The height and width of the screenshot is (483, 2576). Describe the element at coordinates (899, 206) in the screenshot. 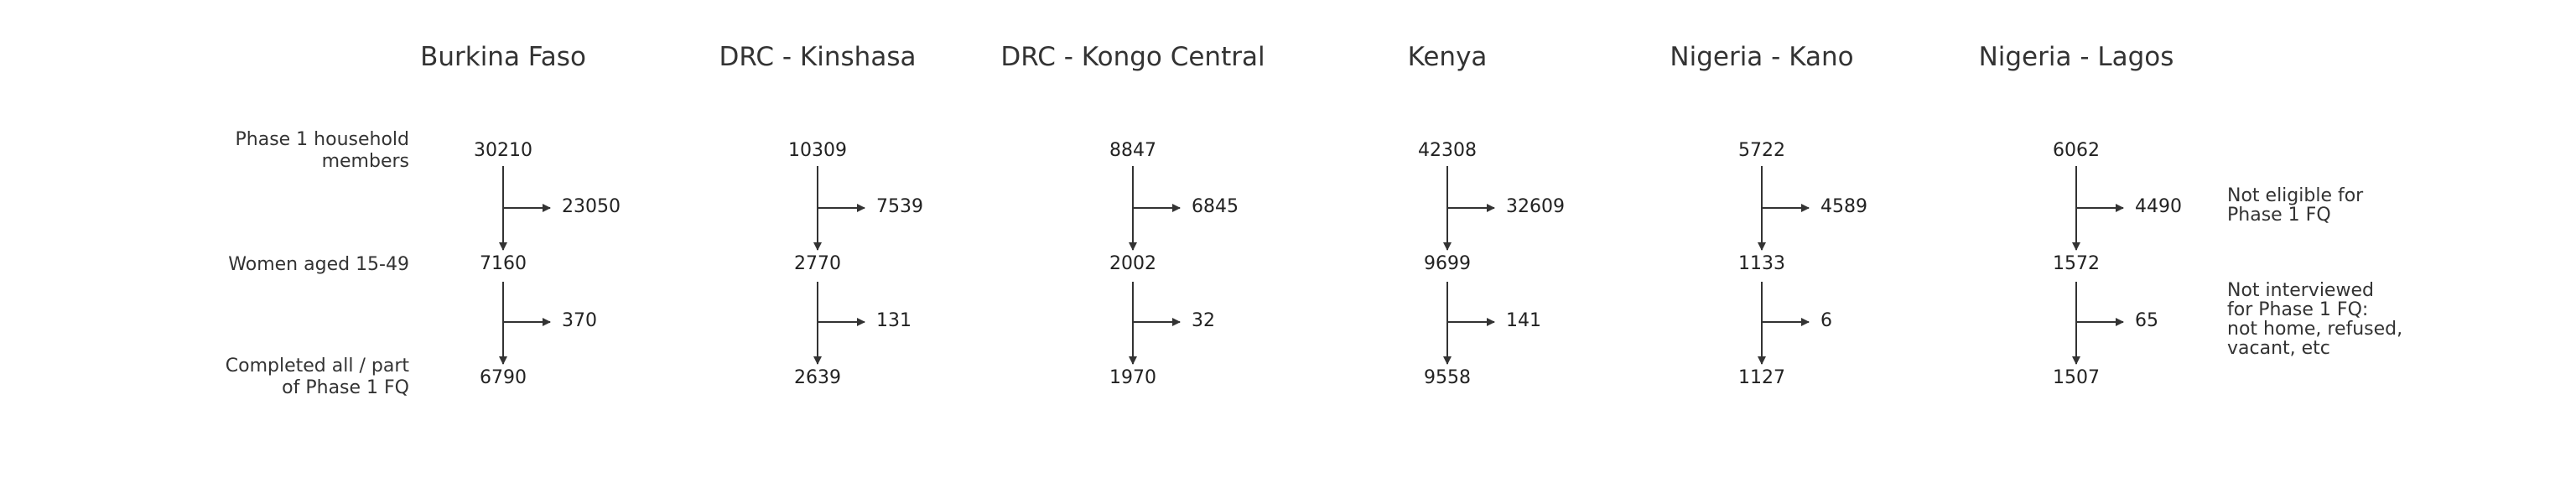

I see `not-eligible-value: 7539` at that location.